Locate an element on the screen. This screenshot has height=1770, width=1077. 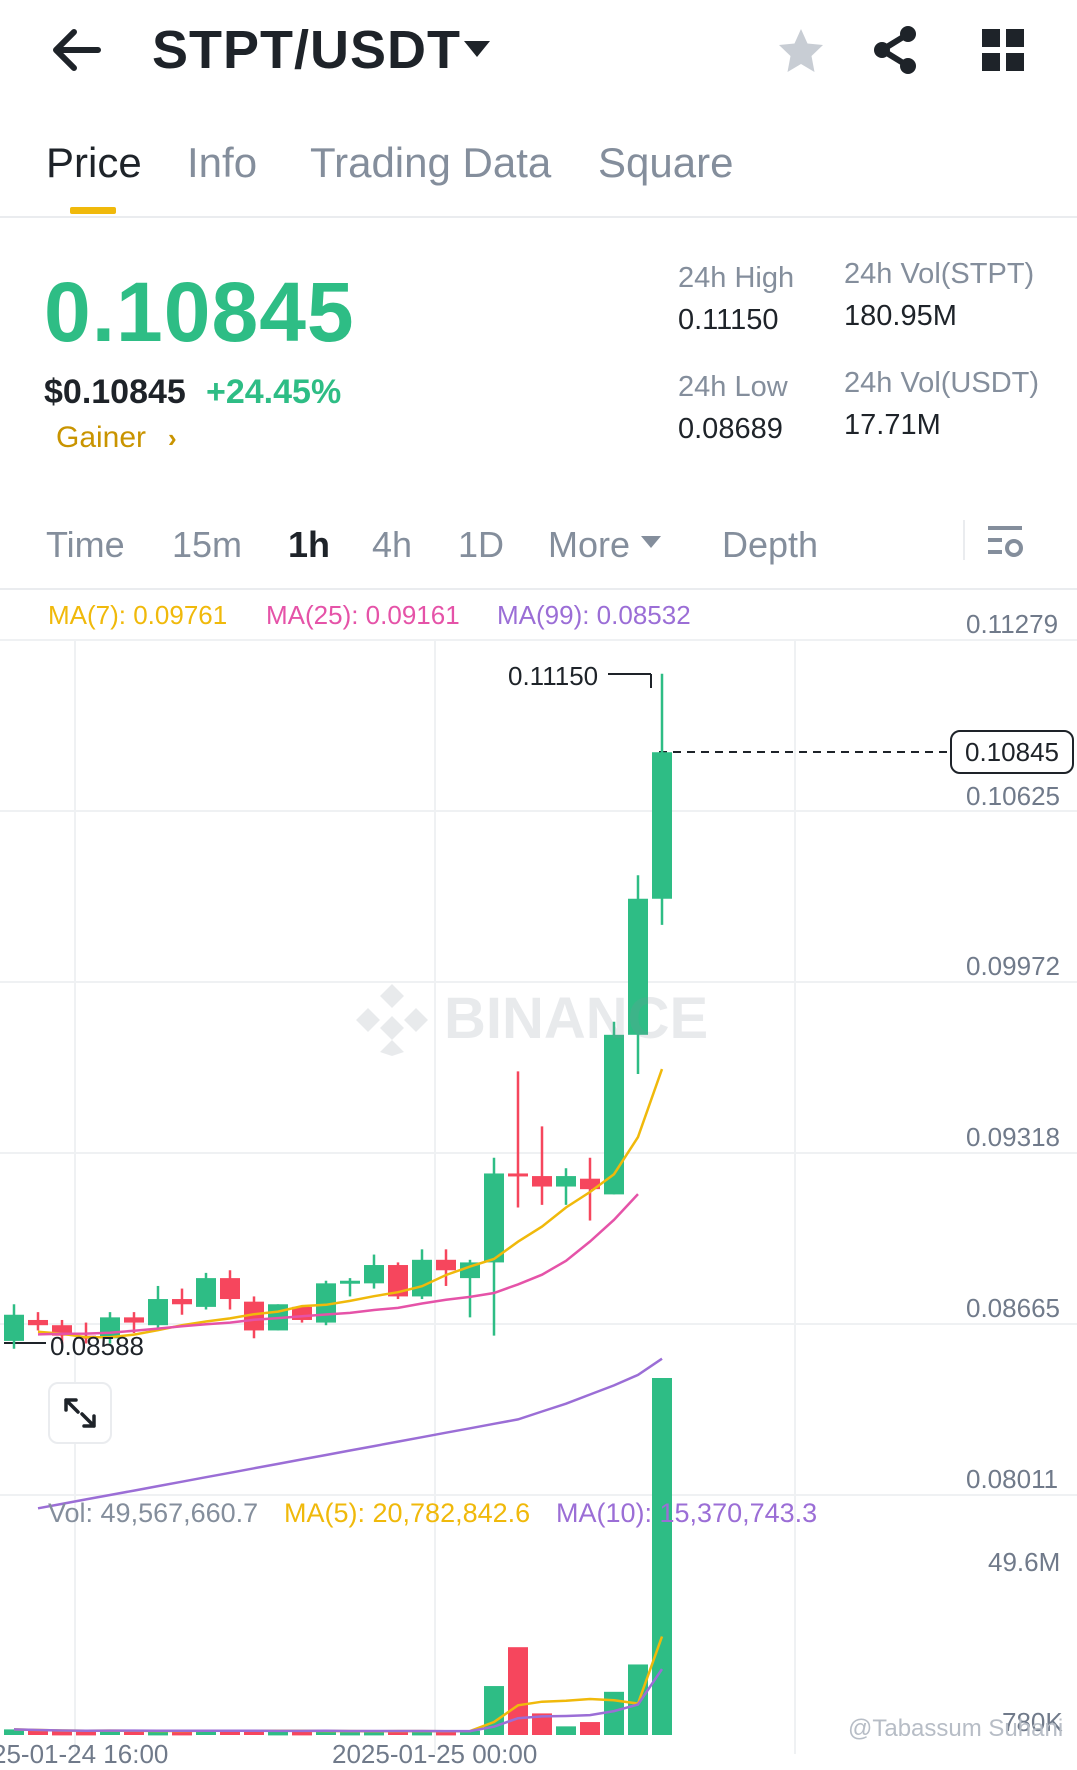
stat-vol-quote-value: 17.71M is located at coordinates (892, 425).